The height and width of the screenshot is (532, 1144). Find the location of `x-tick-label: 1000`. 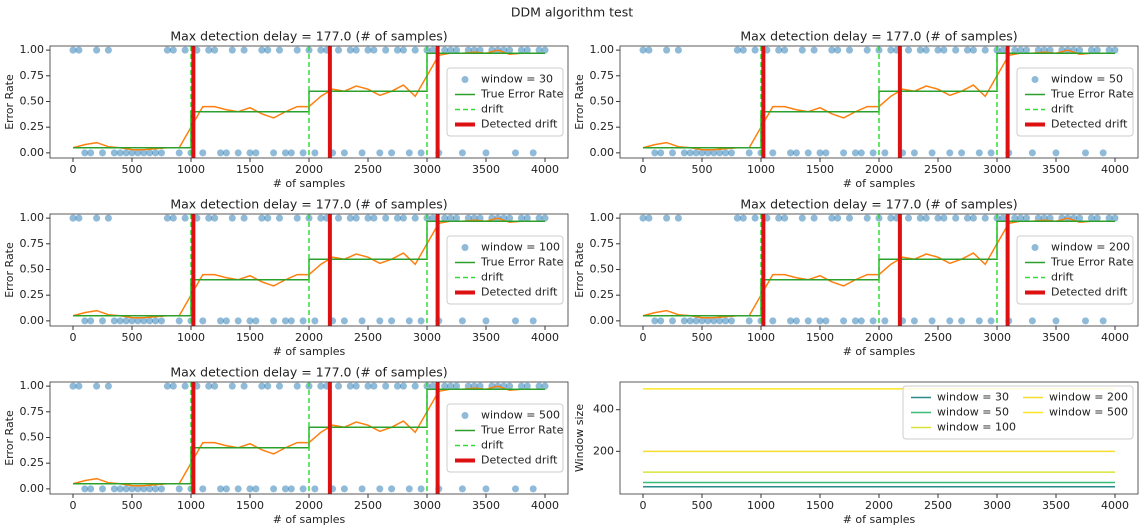

x-tick-label: 1000 is located at coordinates (761, 505).